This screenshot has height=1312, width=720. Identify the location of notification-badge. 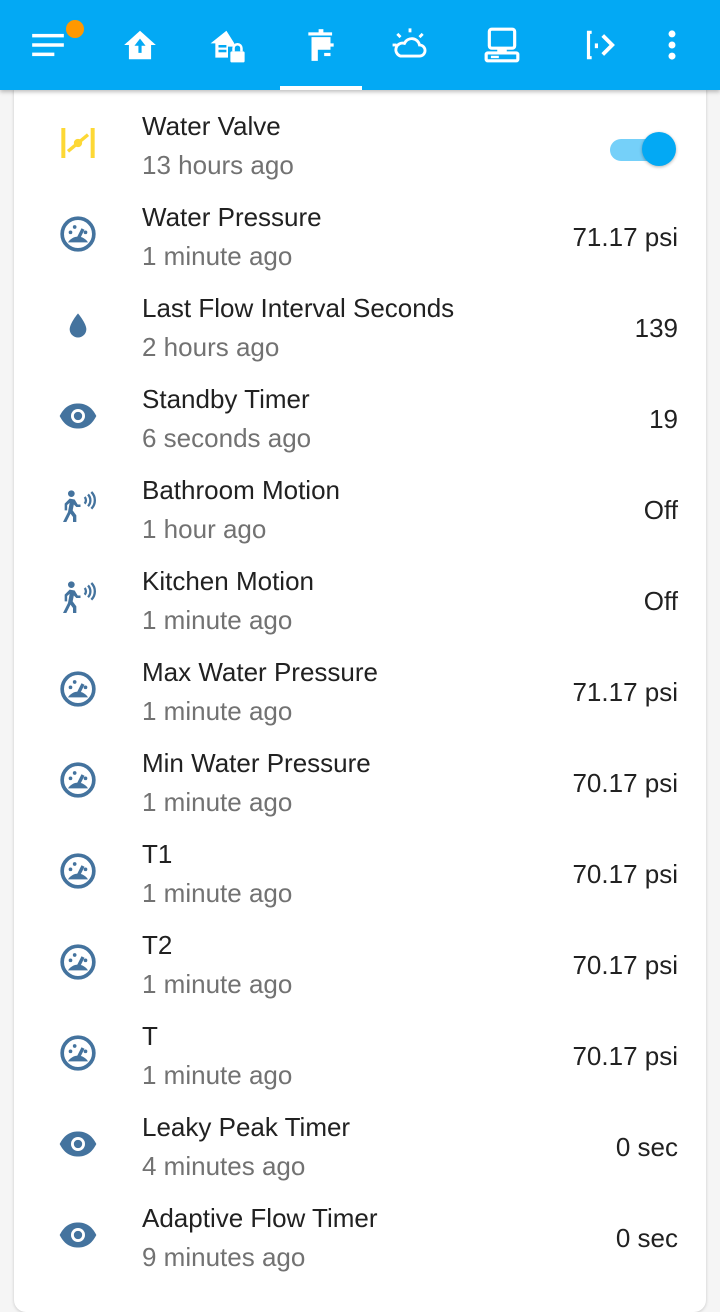
(75, 29).